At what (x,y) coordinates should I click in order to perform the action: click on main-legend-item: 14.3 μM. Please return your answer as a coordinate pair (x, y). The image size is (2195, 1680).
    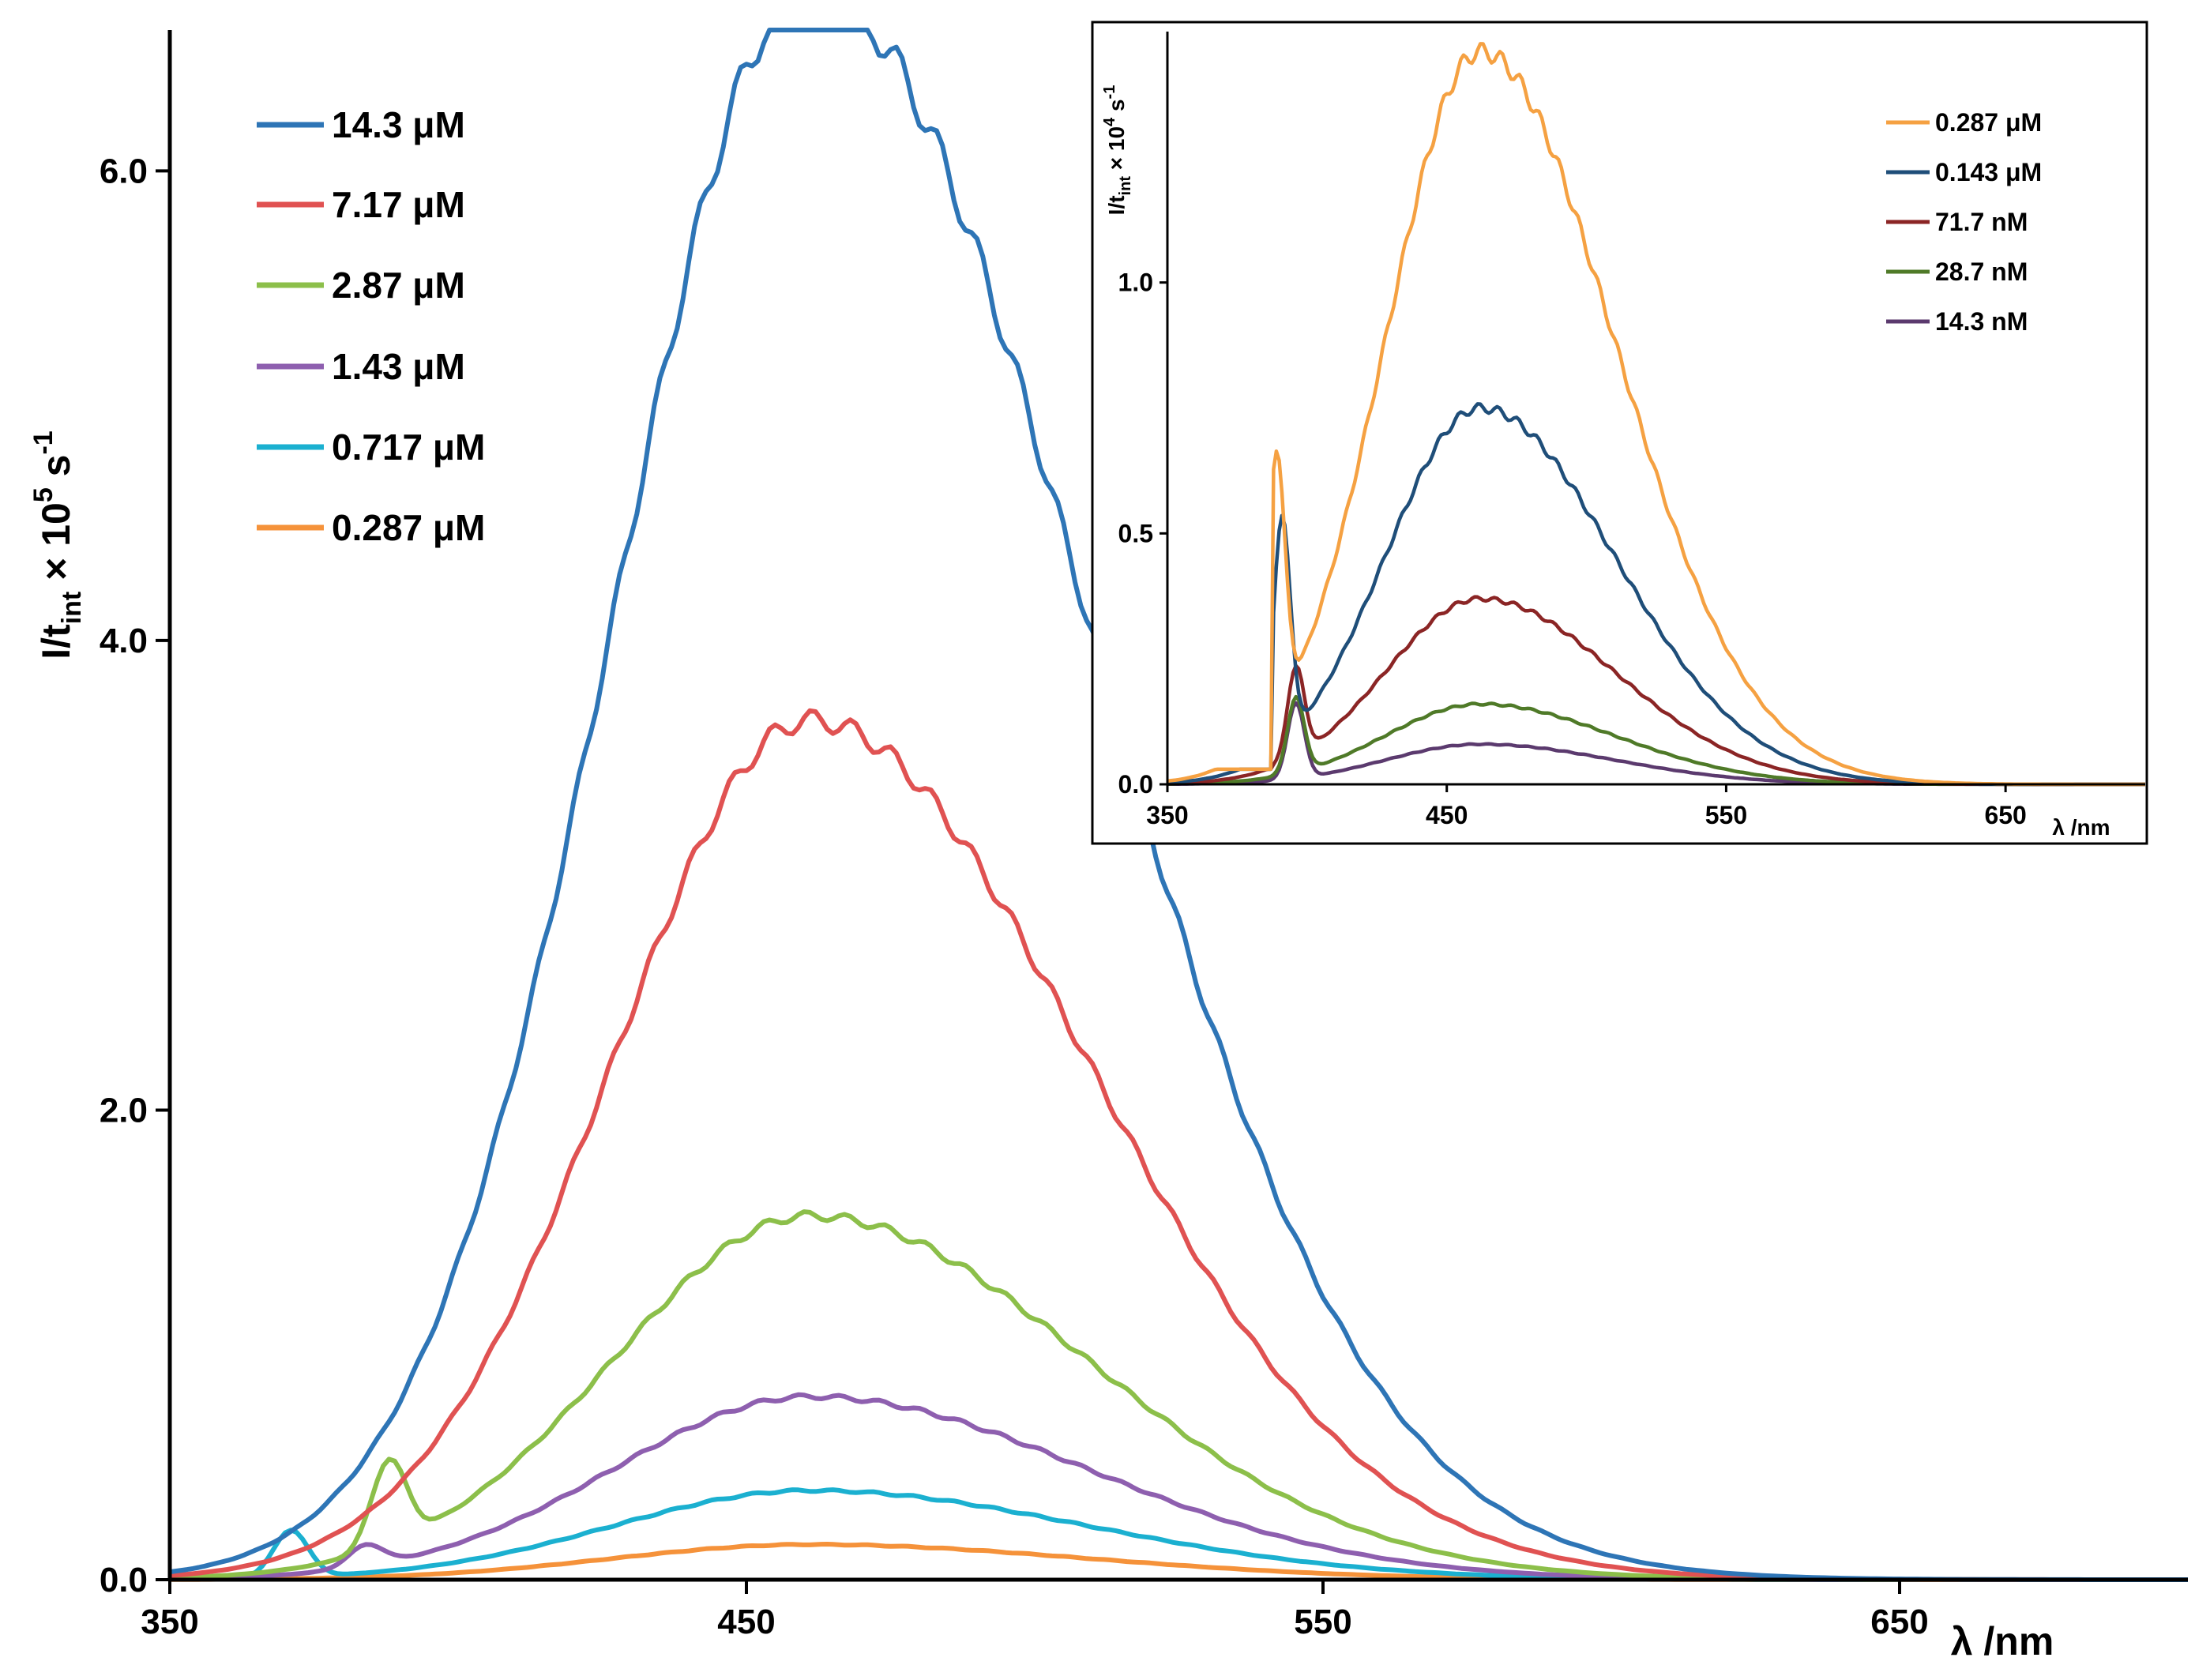
    Looking at the image, I should click on (361, 124).